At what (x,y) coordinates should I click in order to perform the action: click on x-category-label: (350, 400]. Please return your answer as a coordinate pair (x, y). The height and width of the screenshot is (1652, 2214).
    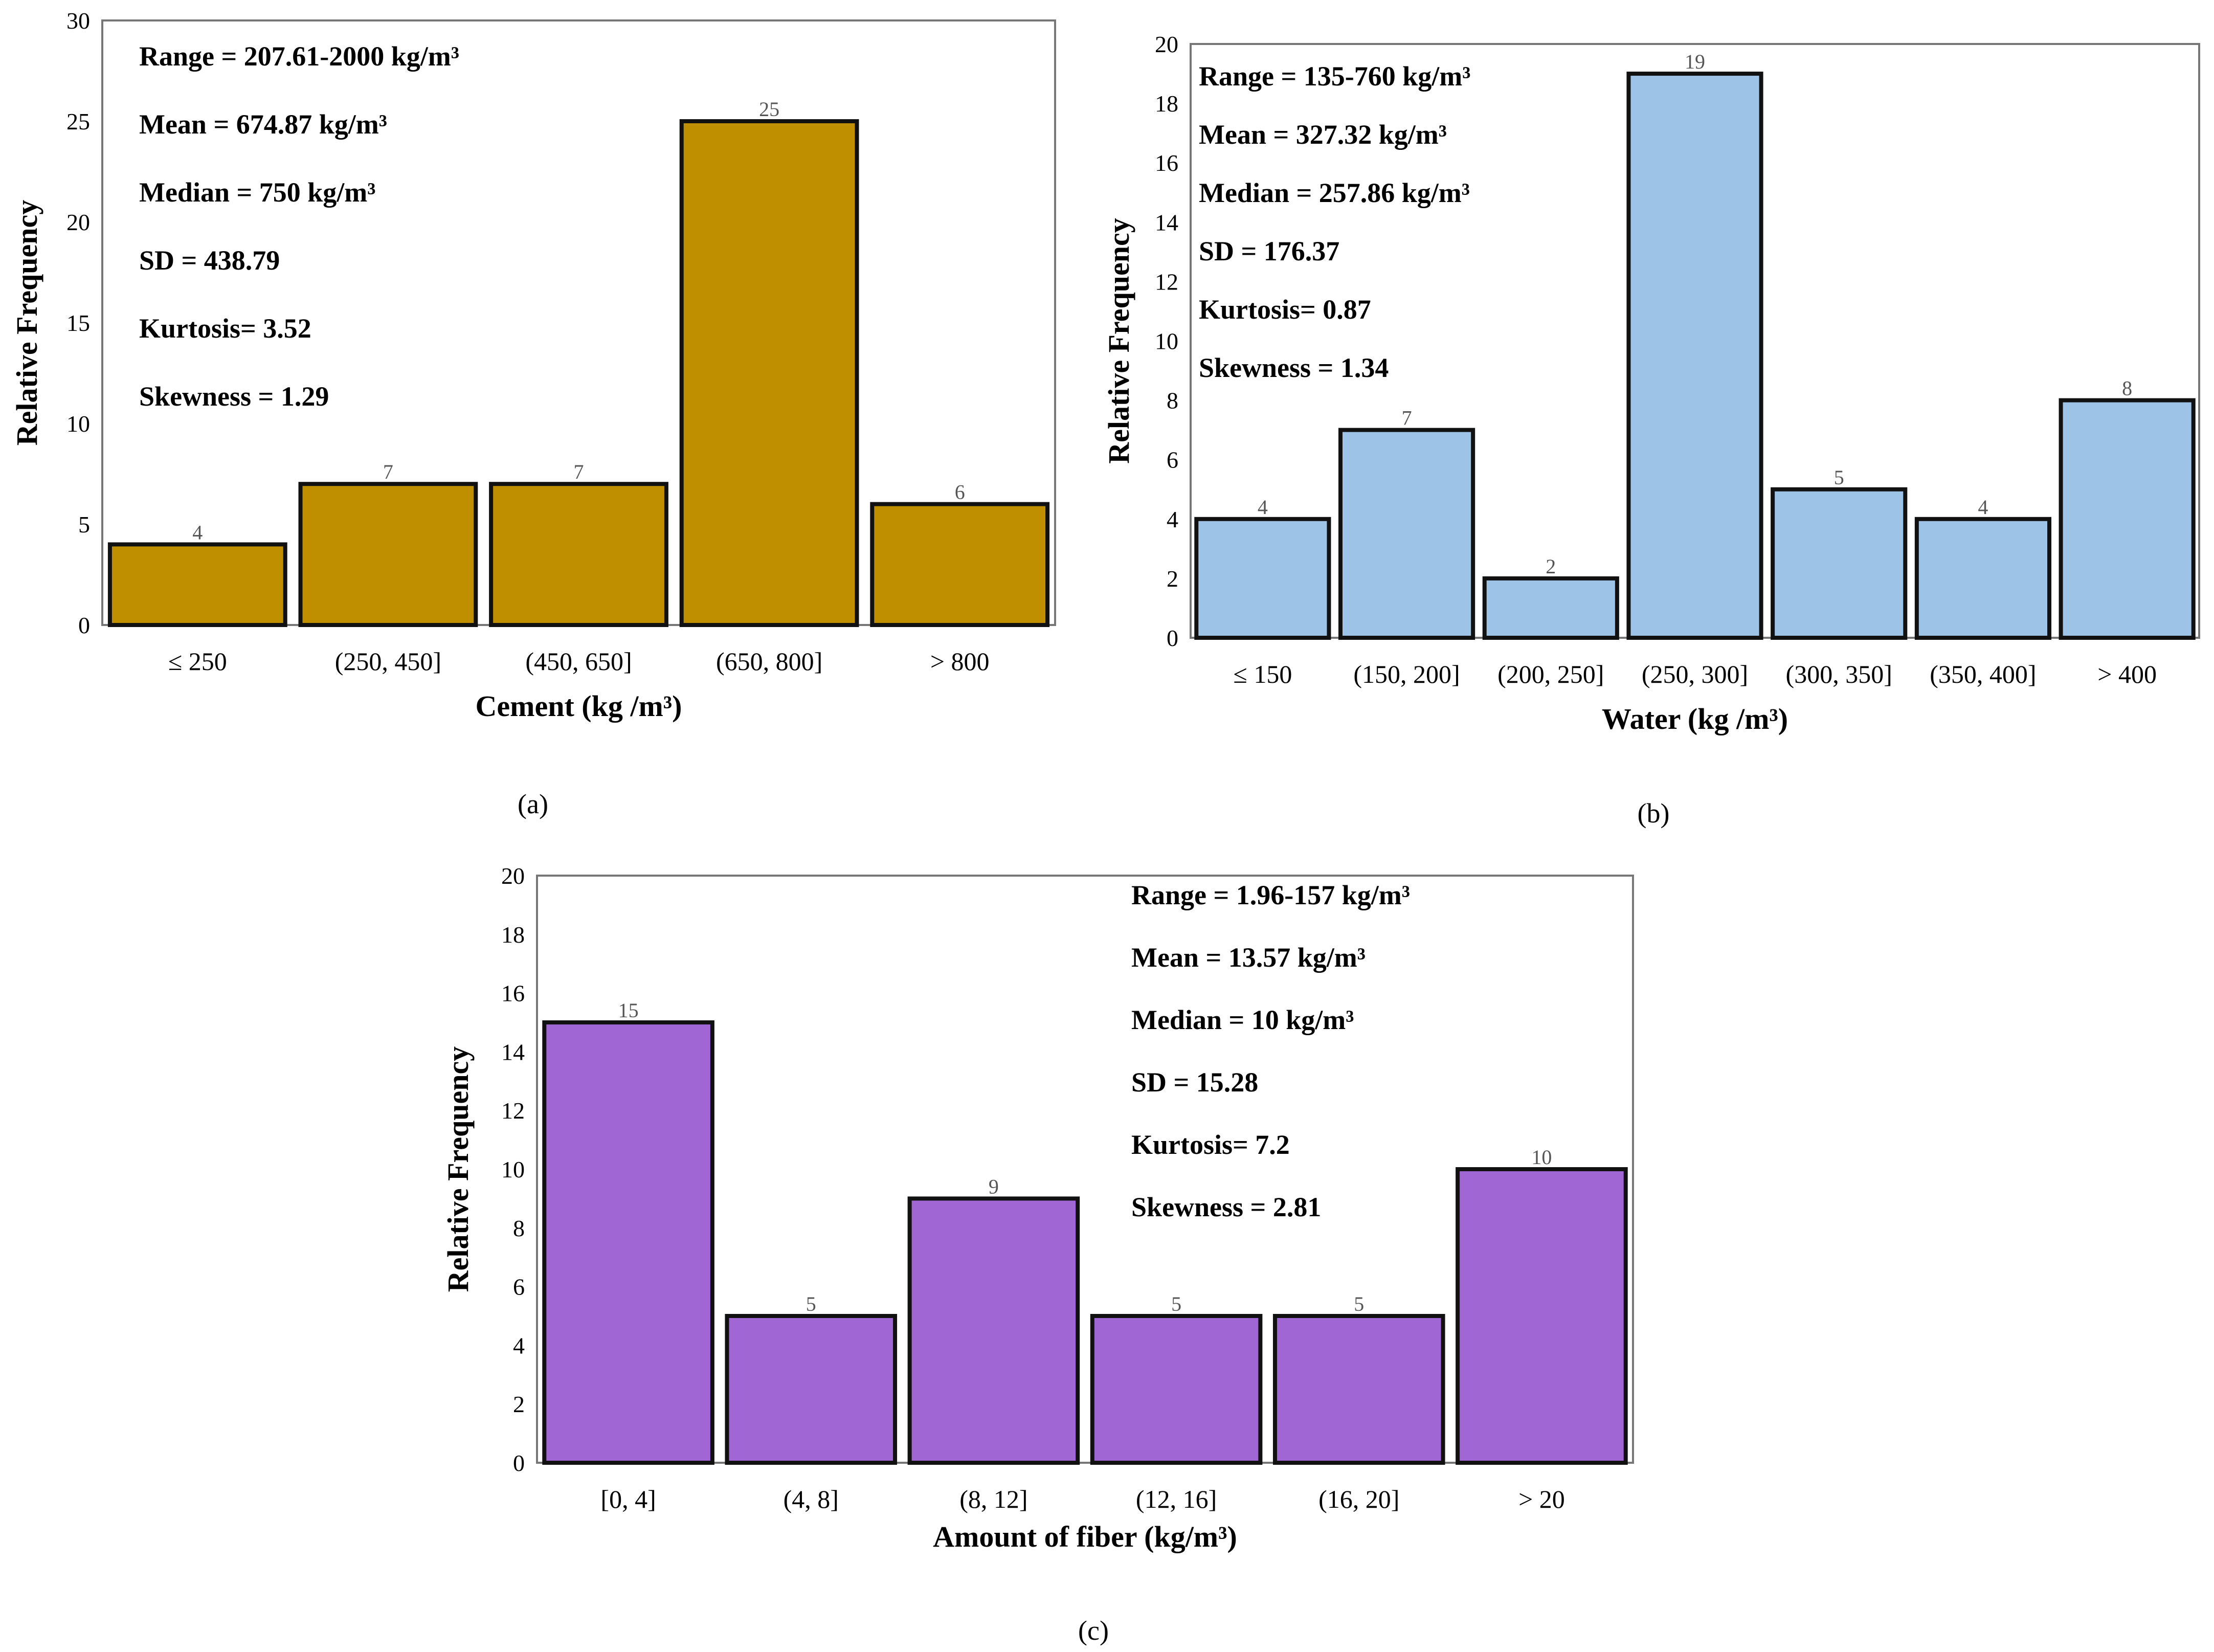
    Looking at the image, I should click on (1983, 674).